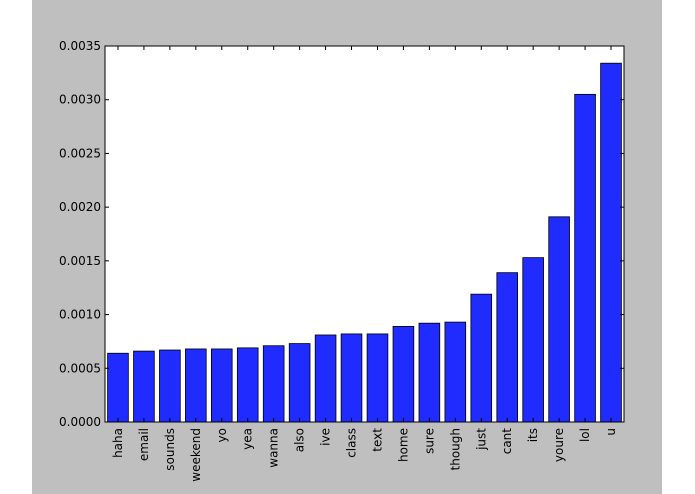 This screenshot has width=695, height=494. What do you see at coordinates (144, 386) in the screenshot?
I see `bar-email` at bounding box center [144, 386].